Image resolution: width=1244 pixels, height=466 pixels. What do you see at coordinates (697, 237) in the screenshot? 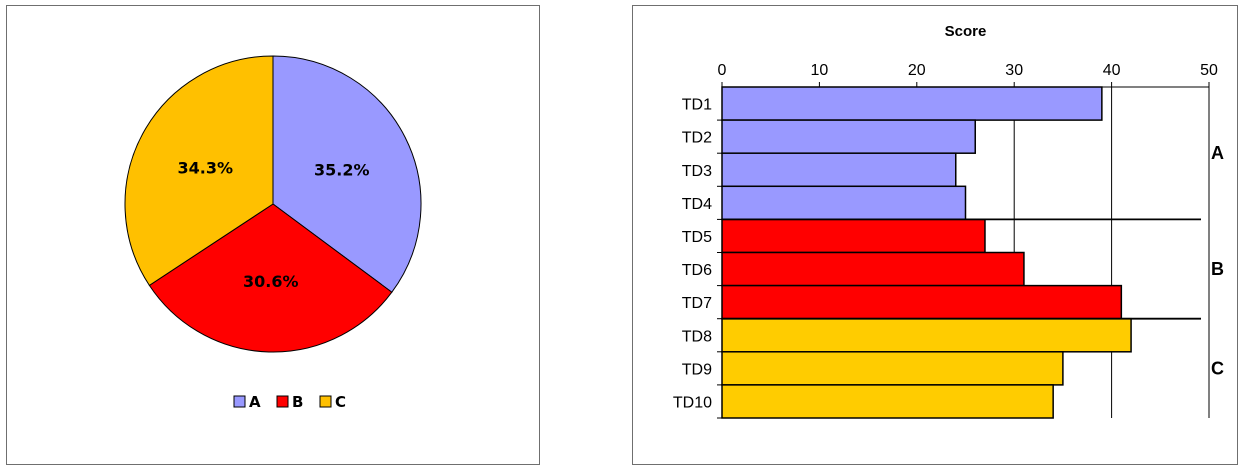
I see `category-label-td5: TD5` at bounding box center [697, 237].